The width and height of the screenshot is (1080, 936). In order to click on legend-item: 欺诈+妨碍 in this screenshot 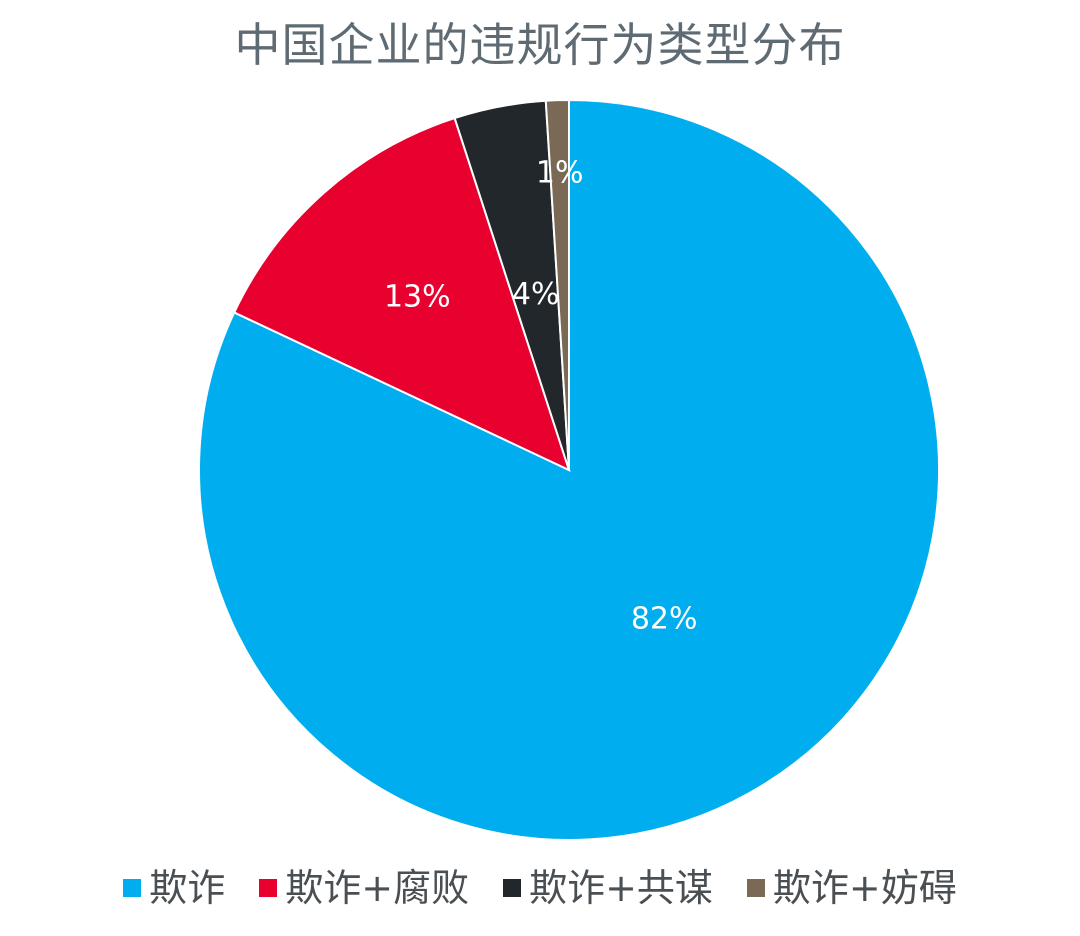, I will do `click(851, 888)`.